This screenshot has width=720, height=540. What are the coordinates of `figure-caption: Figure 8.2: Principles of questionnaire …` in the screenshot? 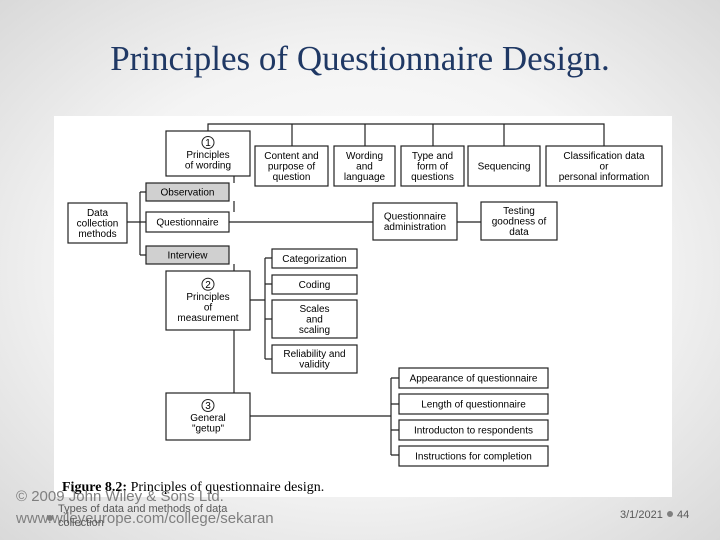 It's located at (193, 487).